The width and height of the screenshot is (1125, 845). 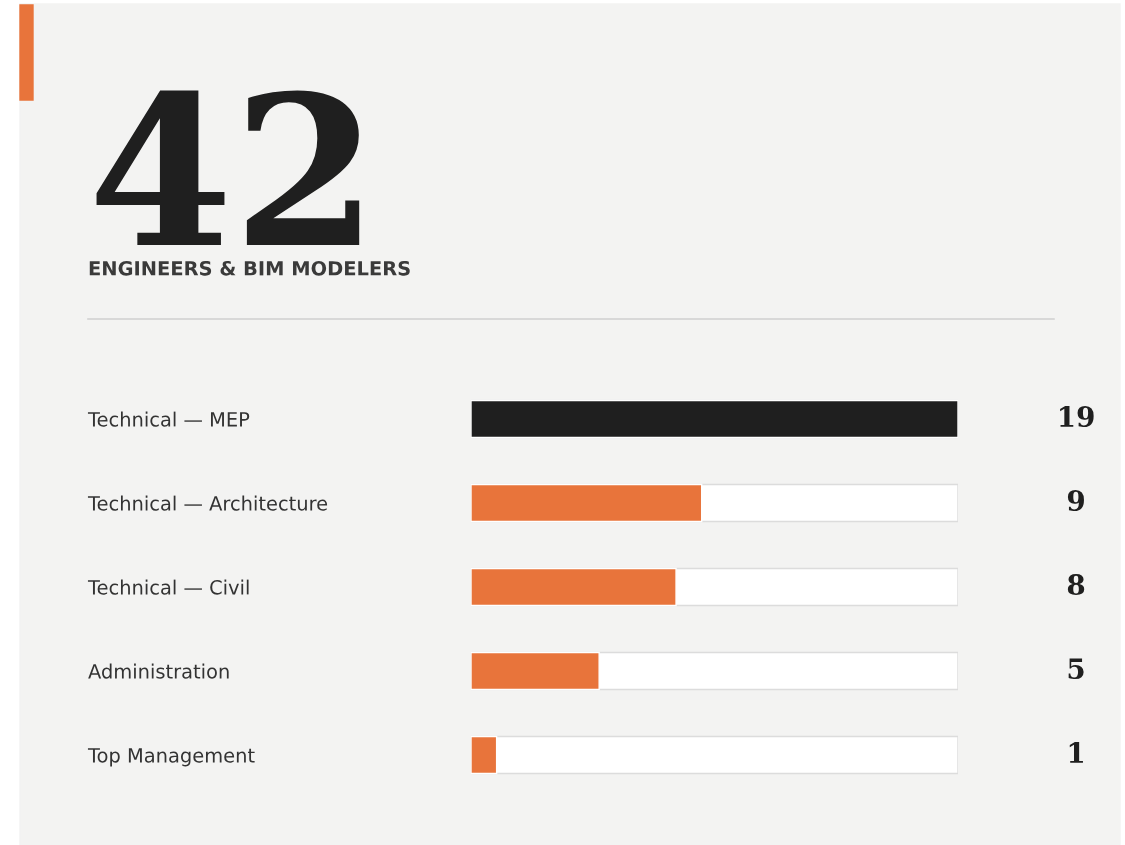 I want to click on data-label: 19, so click(x=1077, y=417).